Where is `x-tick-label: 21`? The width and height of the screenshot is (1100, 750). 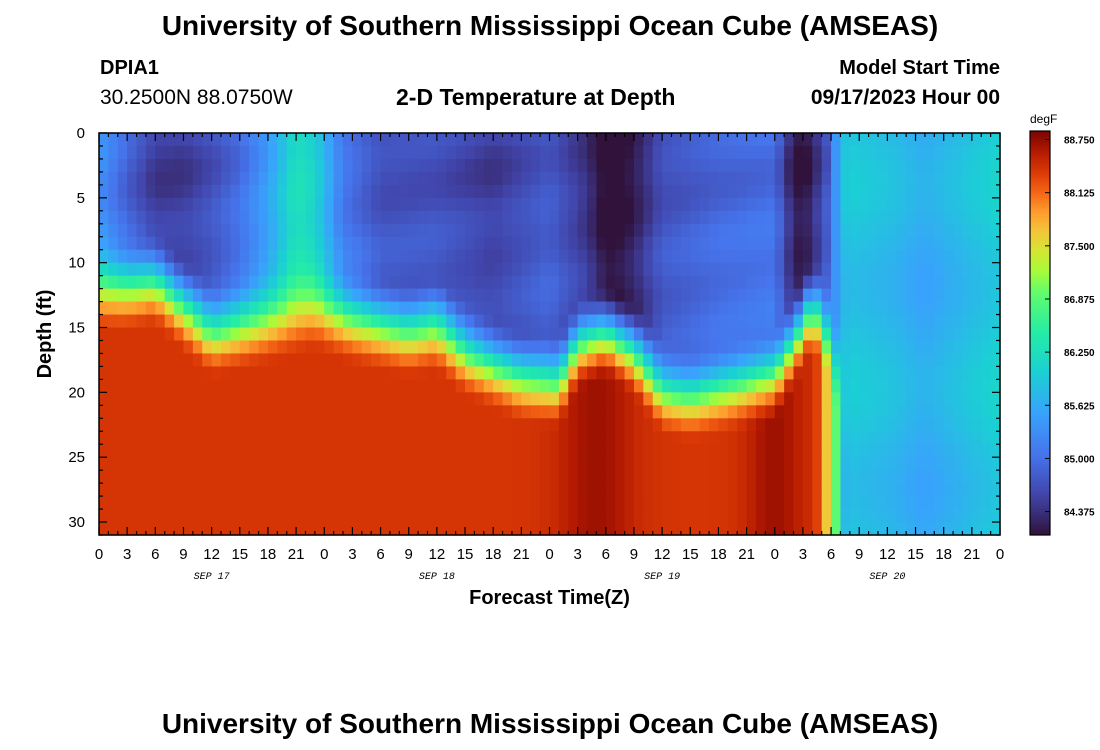 x-tick-label: 21 is located at coordinates (972, 554).